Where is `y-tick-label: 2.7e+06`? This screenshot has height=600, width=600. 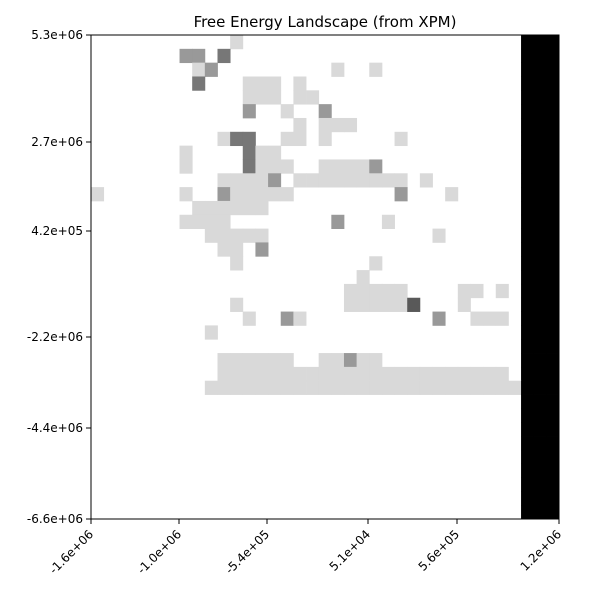
y-tick-label: 2.7e+06 is located at coordinates (57, 142).